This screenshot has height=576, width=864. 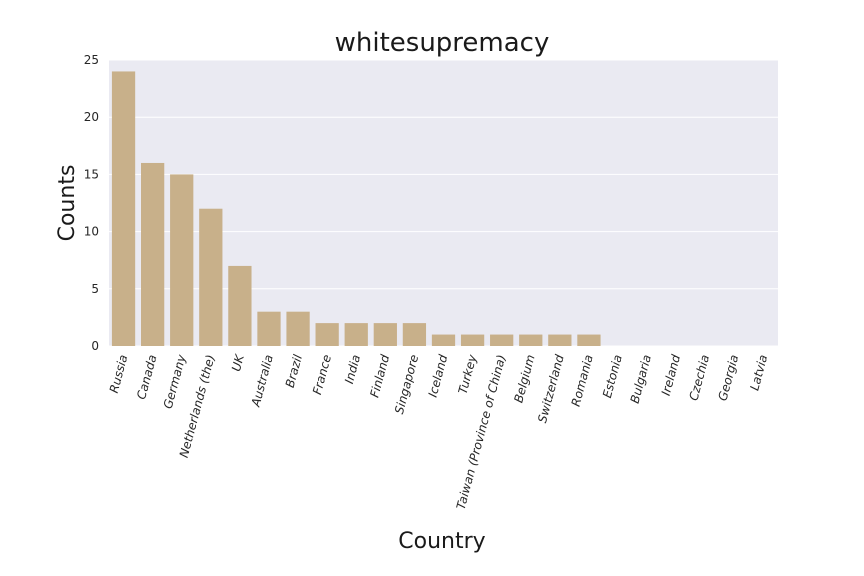 What do you see at coordinates (502, 340) in the screenshot?
I see `bar-taiwan-province-of-china` at bounding box center [502, 340].